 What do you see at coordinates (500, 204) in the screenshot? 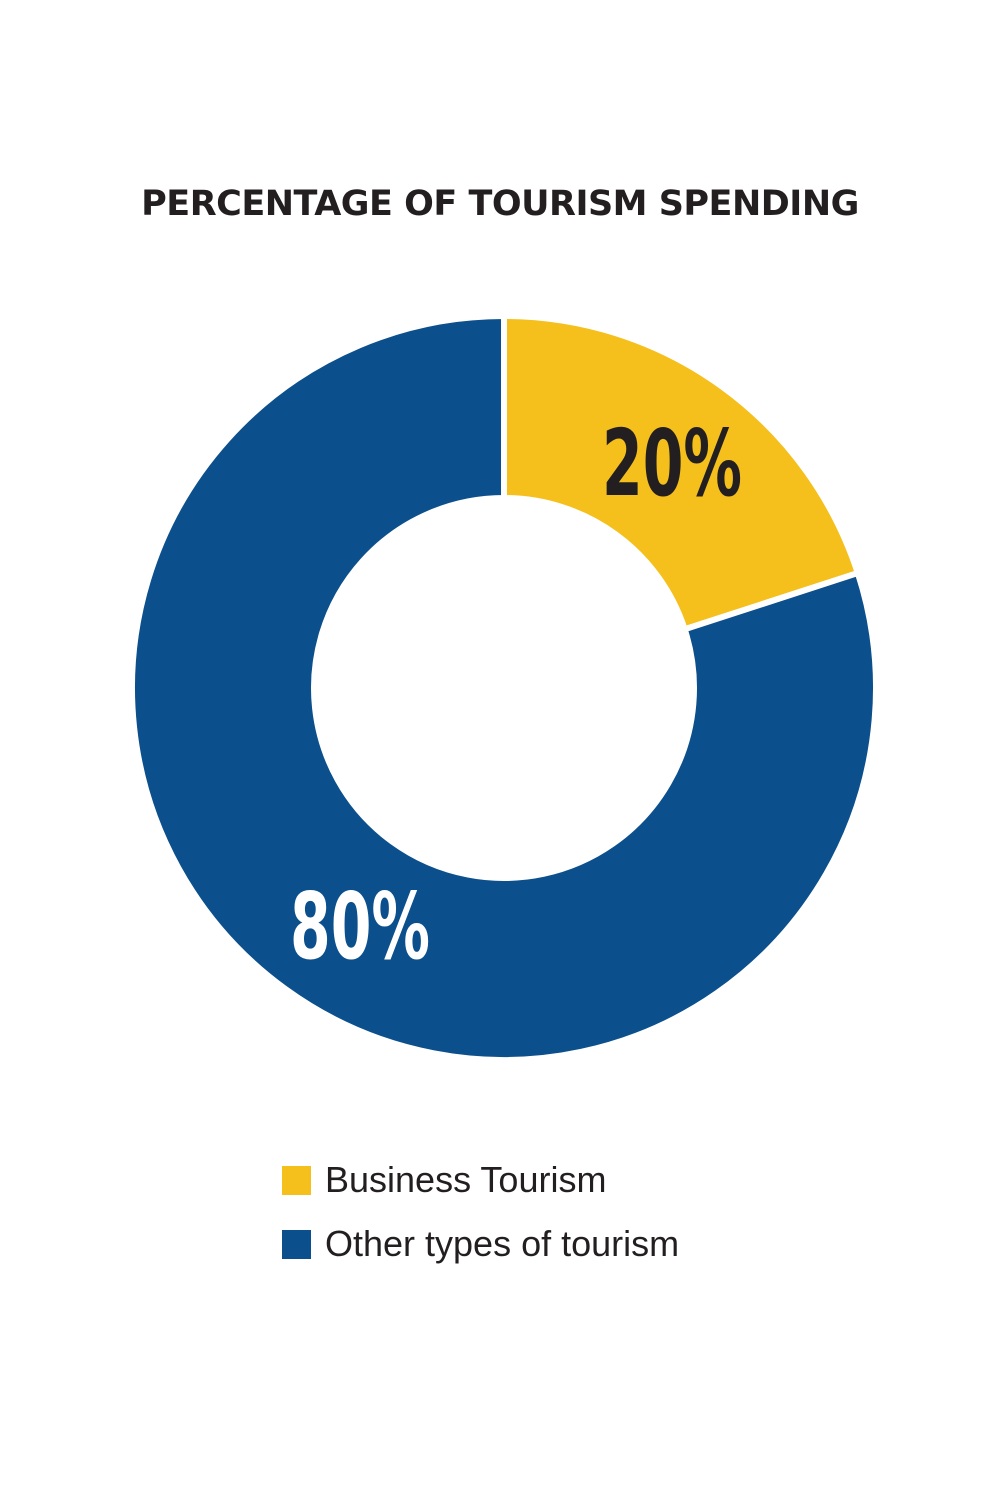
I see `chart-title: PERCENTAGE OF TOURISM SPENDING` at bounding box center [500, 204].